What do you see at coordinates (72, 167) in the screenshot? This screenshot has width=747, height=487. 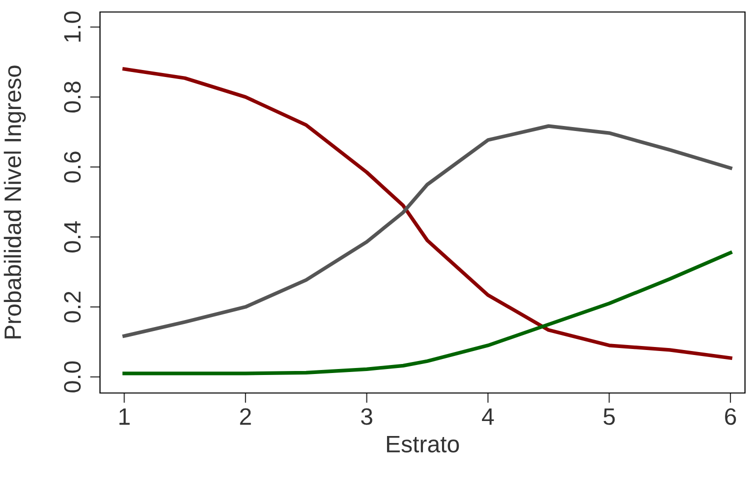 I see `y-tick-label: 0.6` at bounding box center [72, 167].